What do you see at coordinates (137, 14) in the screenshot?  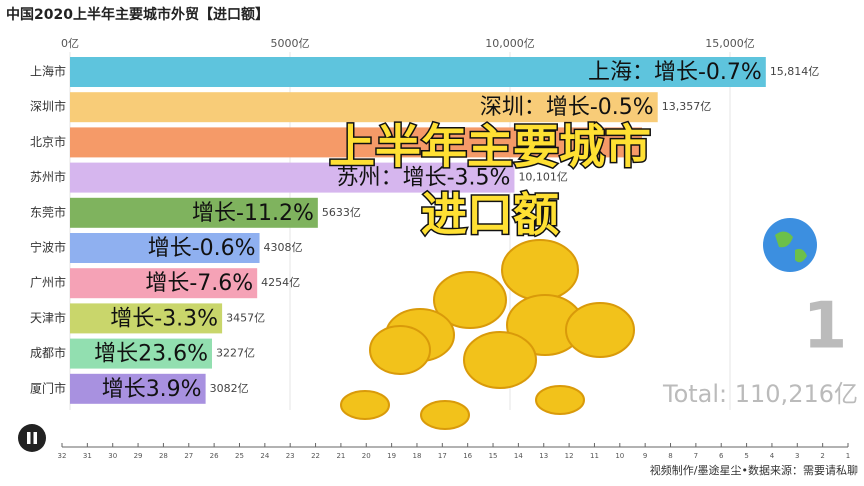 I see `chart-title: 中国2020上半年主要城市外贸【进口额】` at bounding box center [137, 14].